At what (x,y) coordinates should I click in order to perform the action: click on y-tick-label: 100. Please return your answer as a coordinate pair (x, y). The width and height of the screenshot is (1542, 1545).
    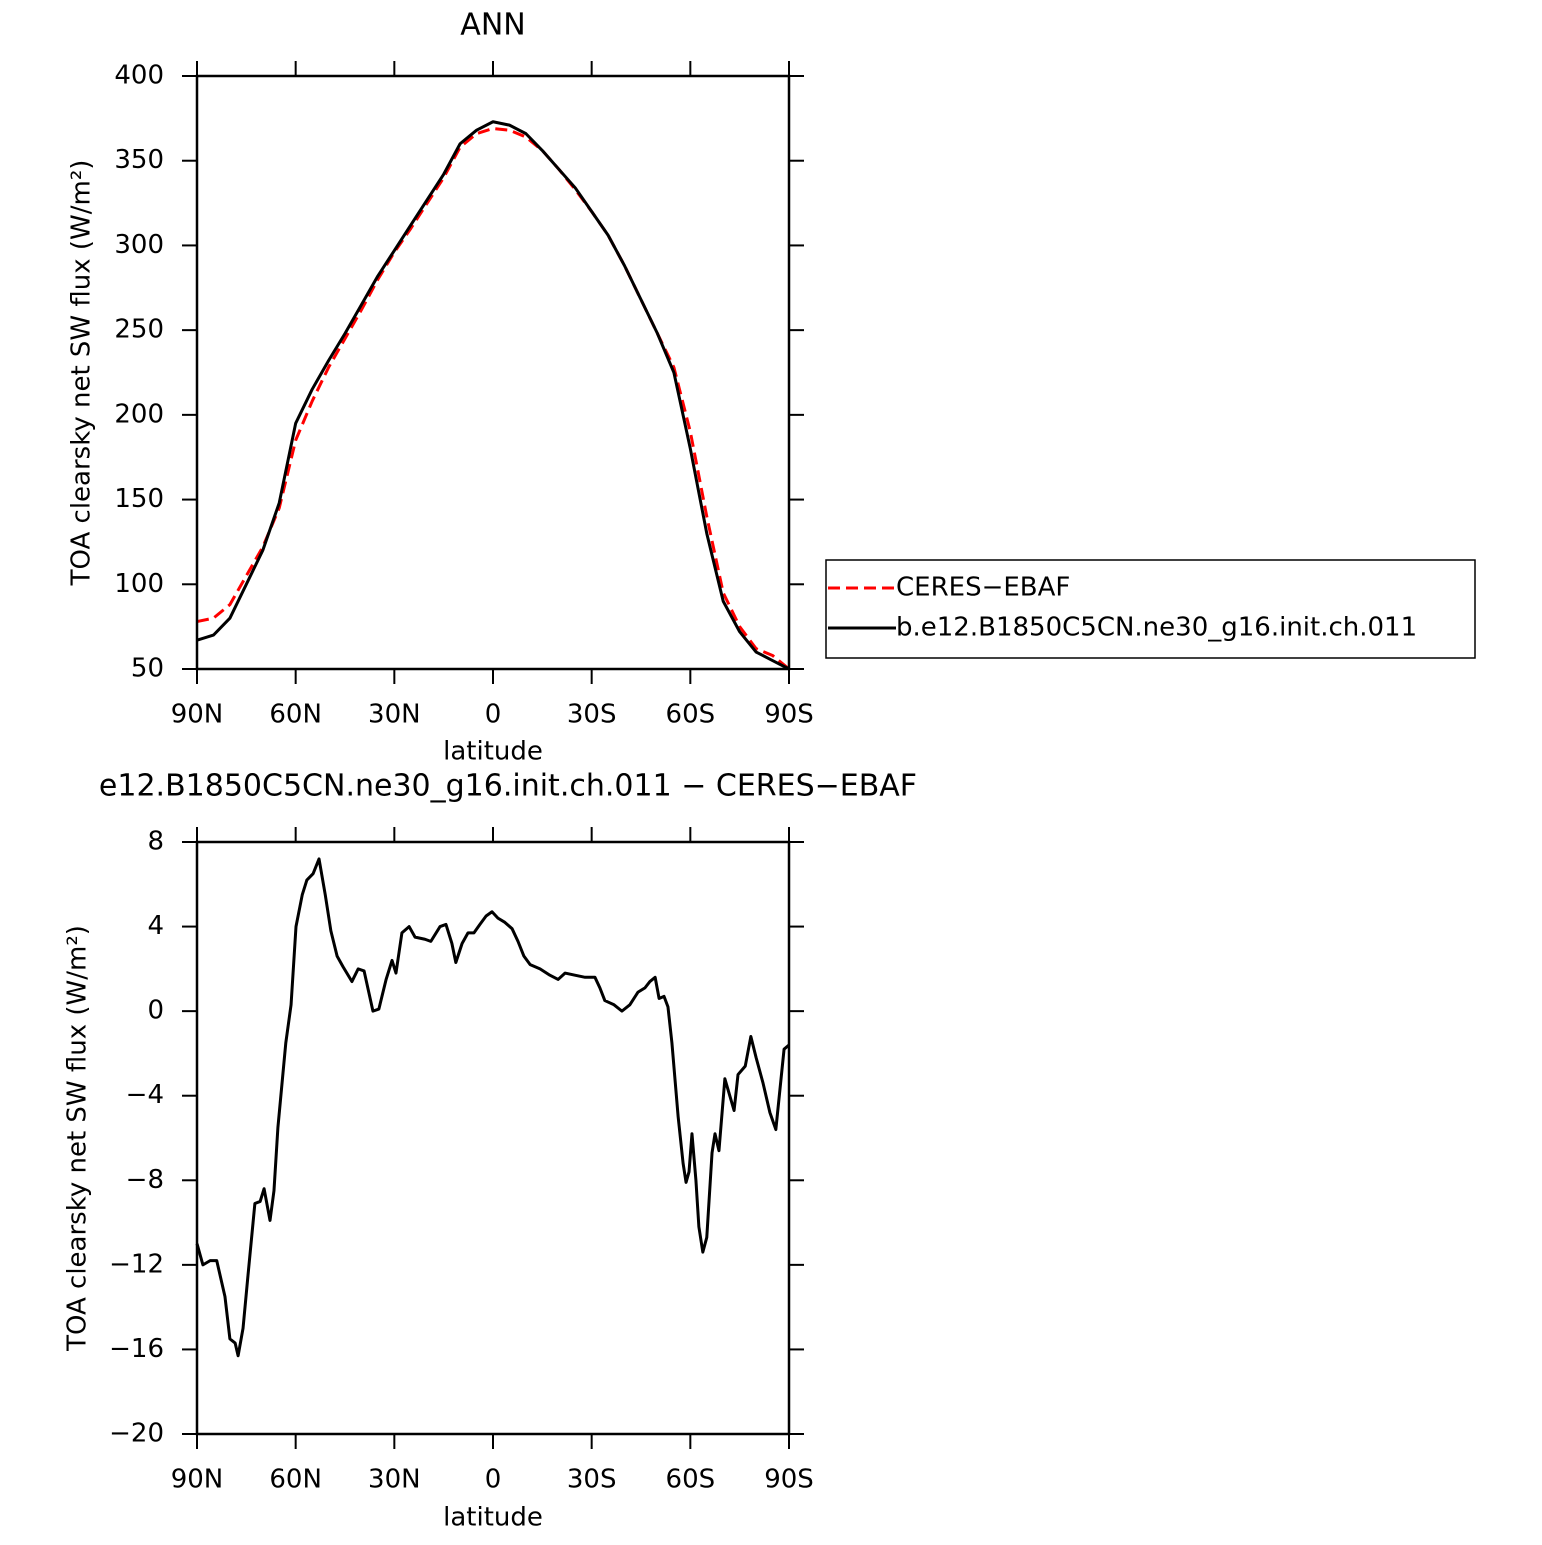
    Looking at the image, I should click on (139, 584).